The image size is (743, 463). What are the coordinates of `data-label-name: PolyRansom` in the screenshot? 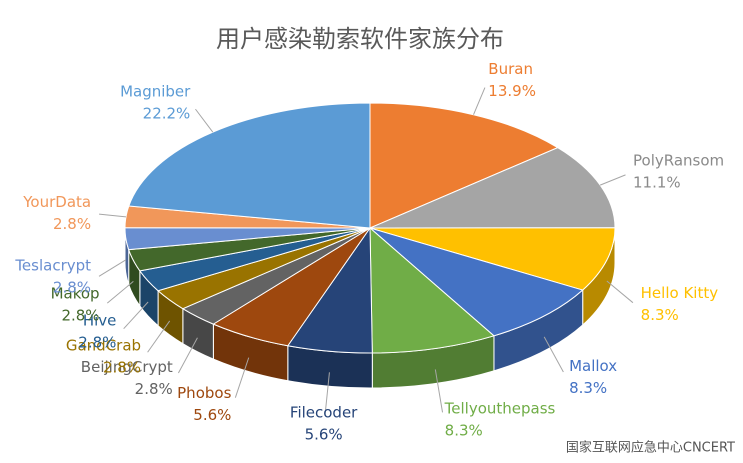 It's located at (678, 161).